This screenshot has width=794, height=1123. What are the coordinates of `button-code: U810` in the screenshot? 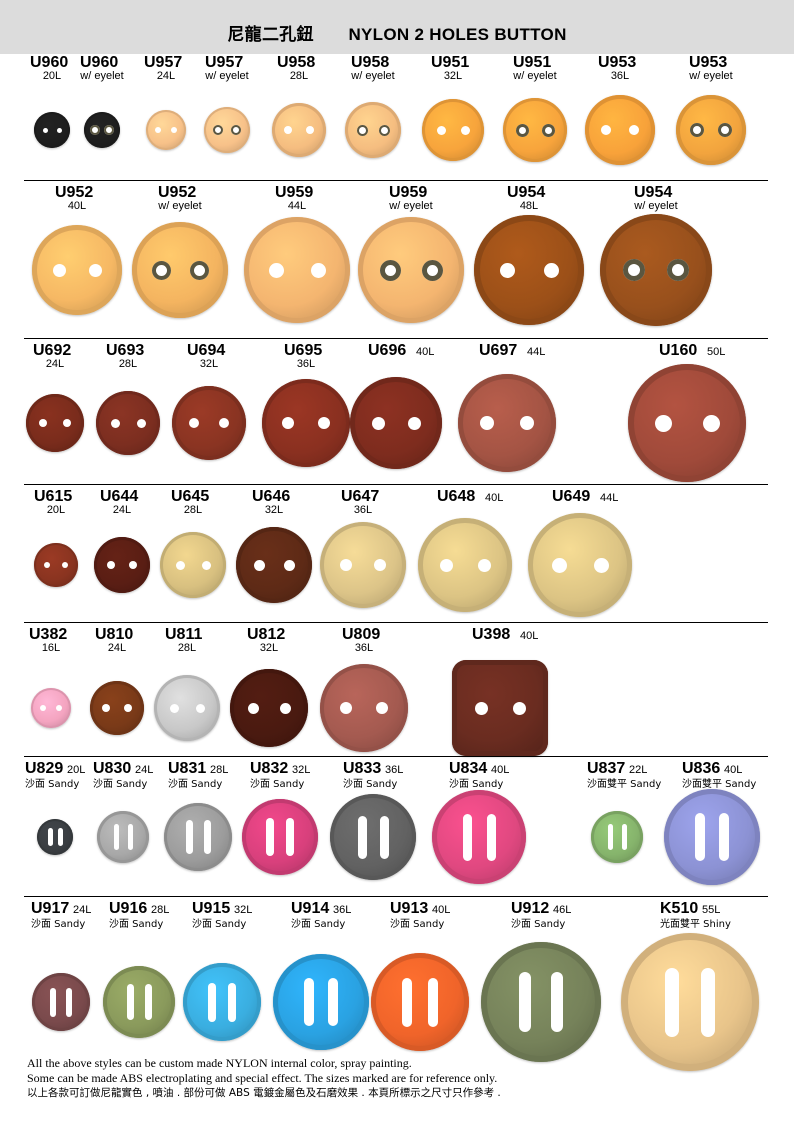 It's located at (114, 634).